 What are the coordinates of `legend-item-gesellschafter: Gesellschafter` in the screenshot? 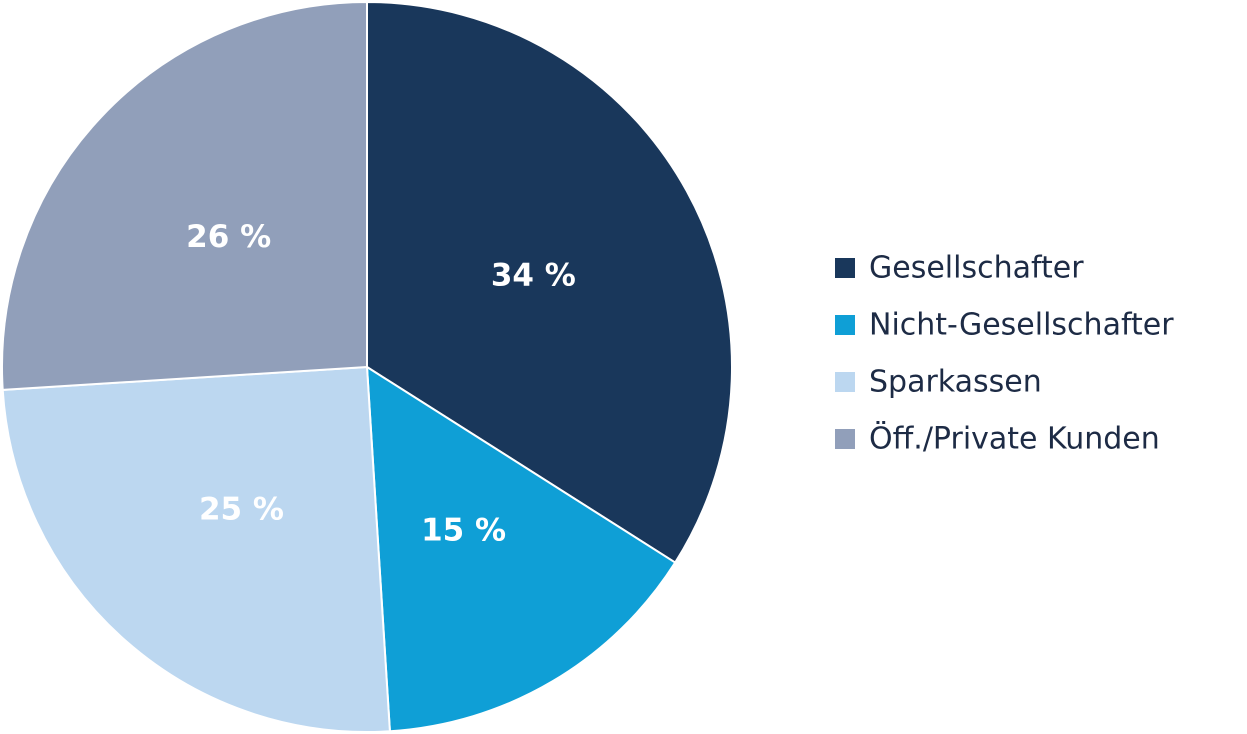 It's located at (959, 268).